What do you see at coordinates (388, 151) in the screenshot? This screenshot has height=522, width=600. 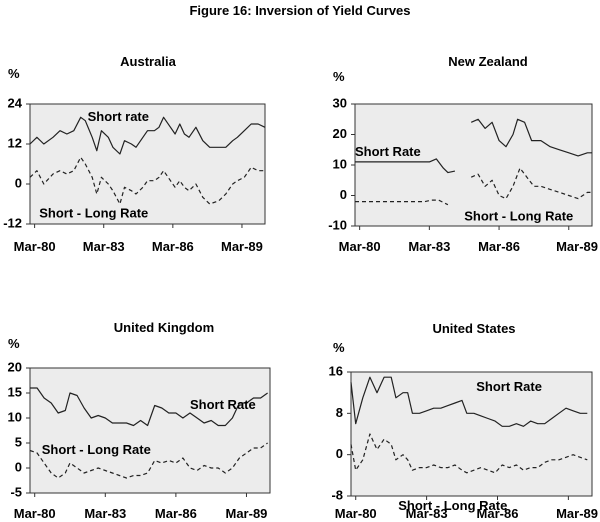 I see `new-zealand-annotation-0: Short Rate` at bounding box center [388, 151].